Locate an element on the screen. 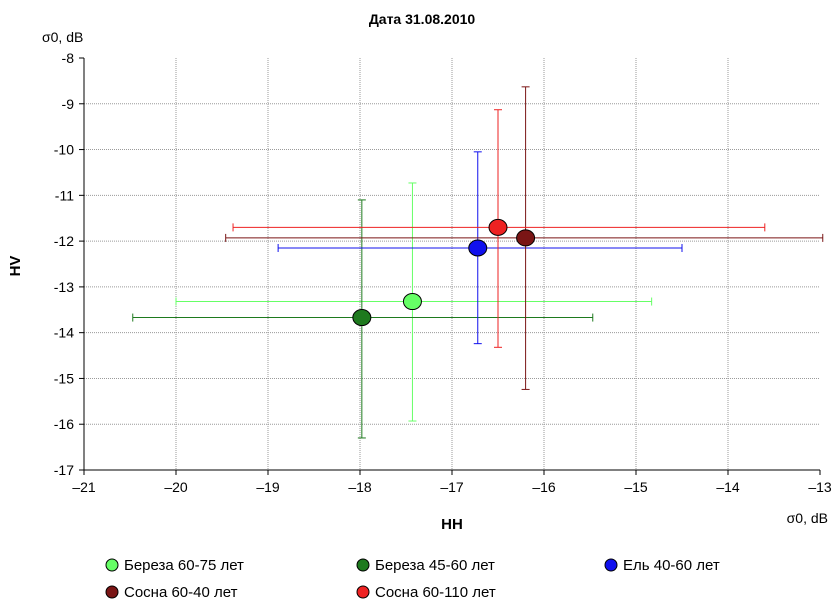 The image size is (833, 608). x-tick-label: –16 is located at coordinates (544, 487).